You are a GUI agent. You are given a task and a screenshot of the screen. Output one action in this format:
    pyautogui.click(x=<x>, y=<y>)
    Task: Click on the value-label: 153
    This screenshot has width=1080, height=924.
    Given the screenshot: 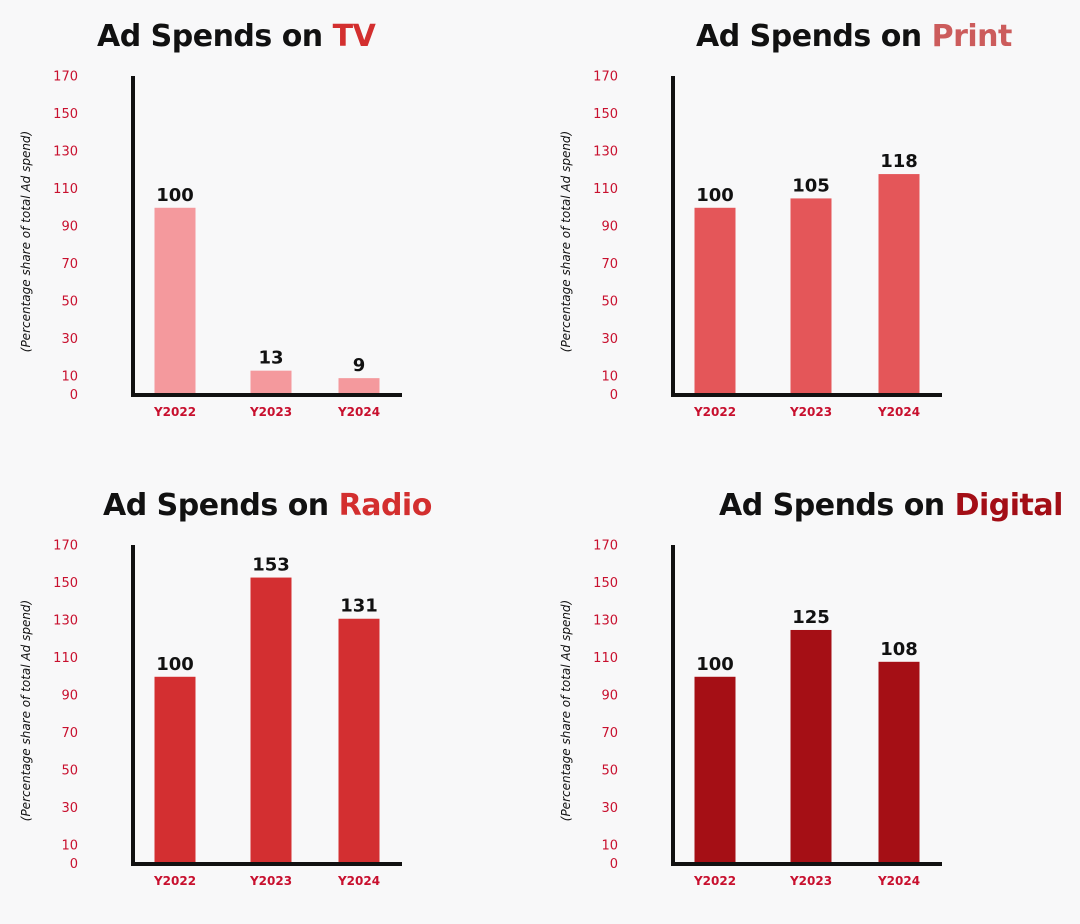 What is the action you would take?
    pyautogui.click(x=271, y=565)
    